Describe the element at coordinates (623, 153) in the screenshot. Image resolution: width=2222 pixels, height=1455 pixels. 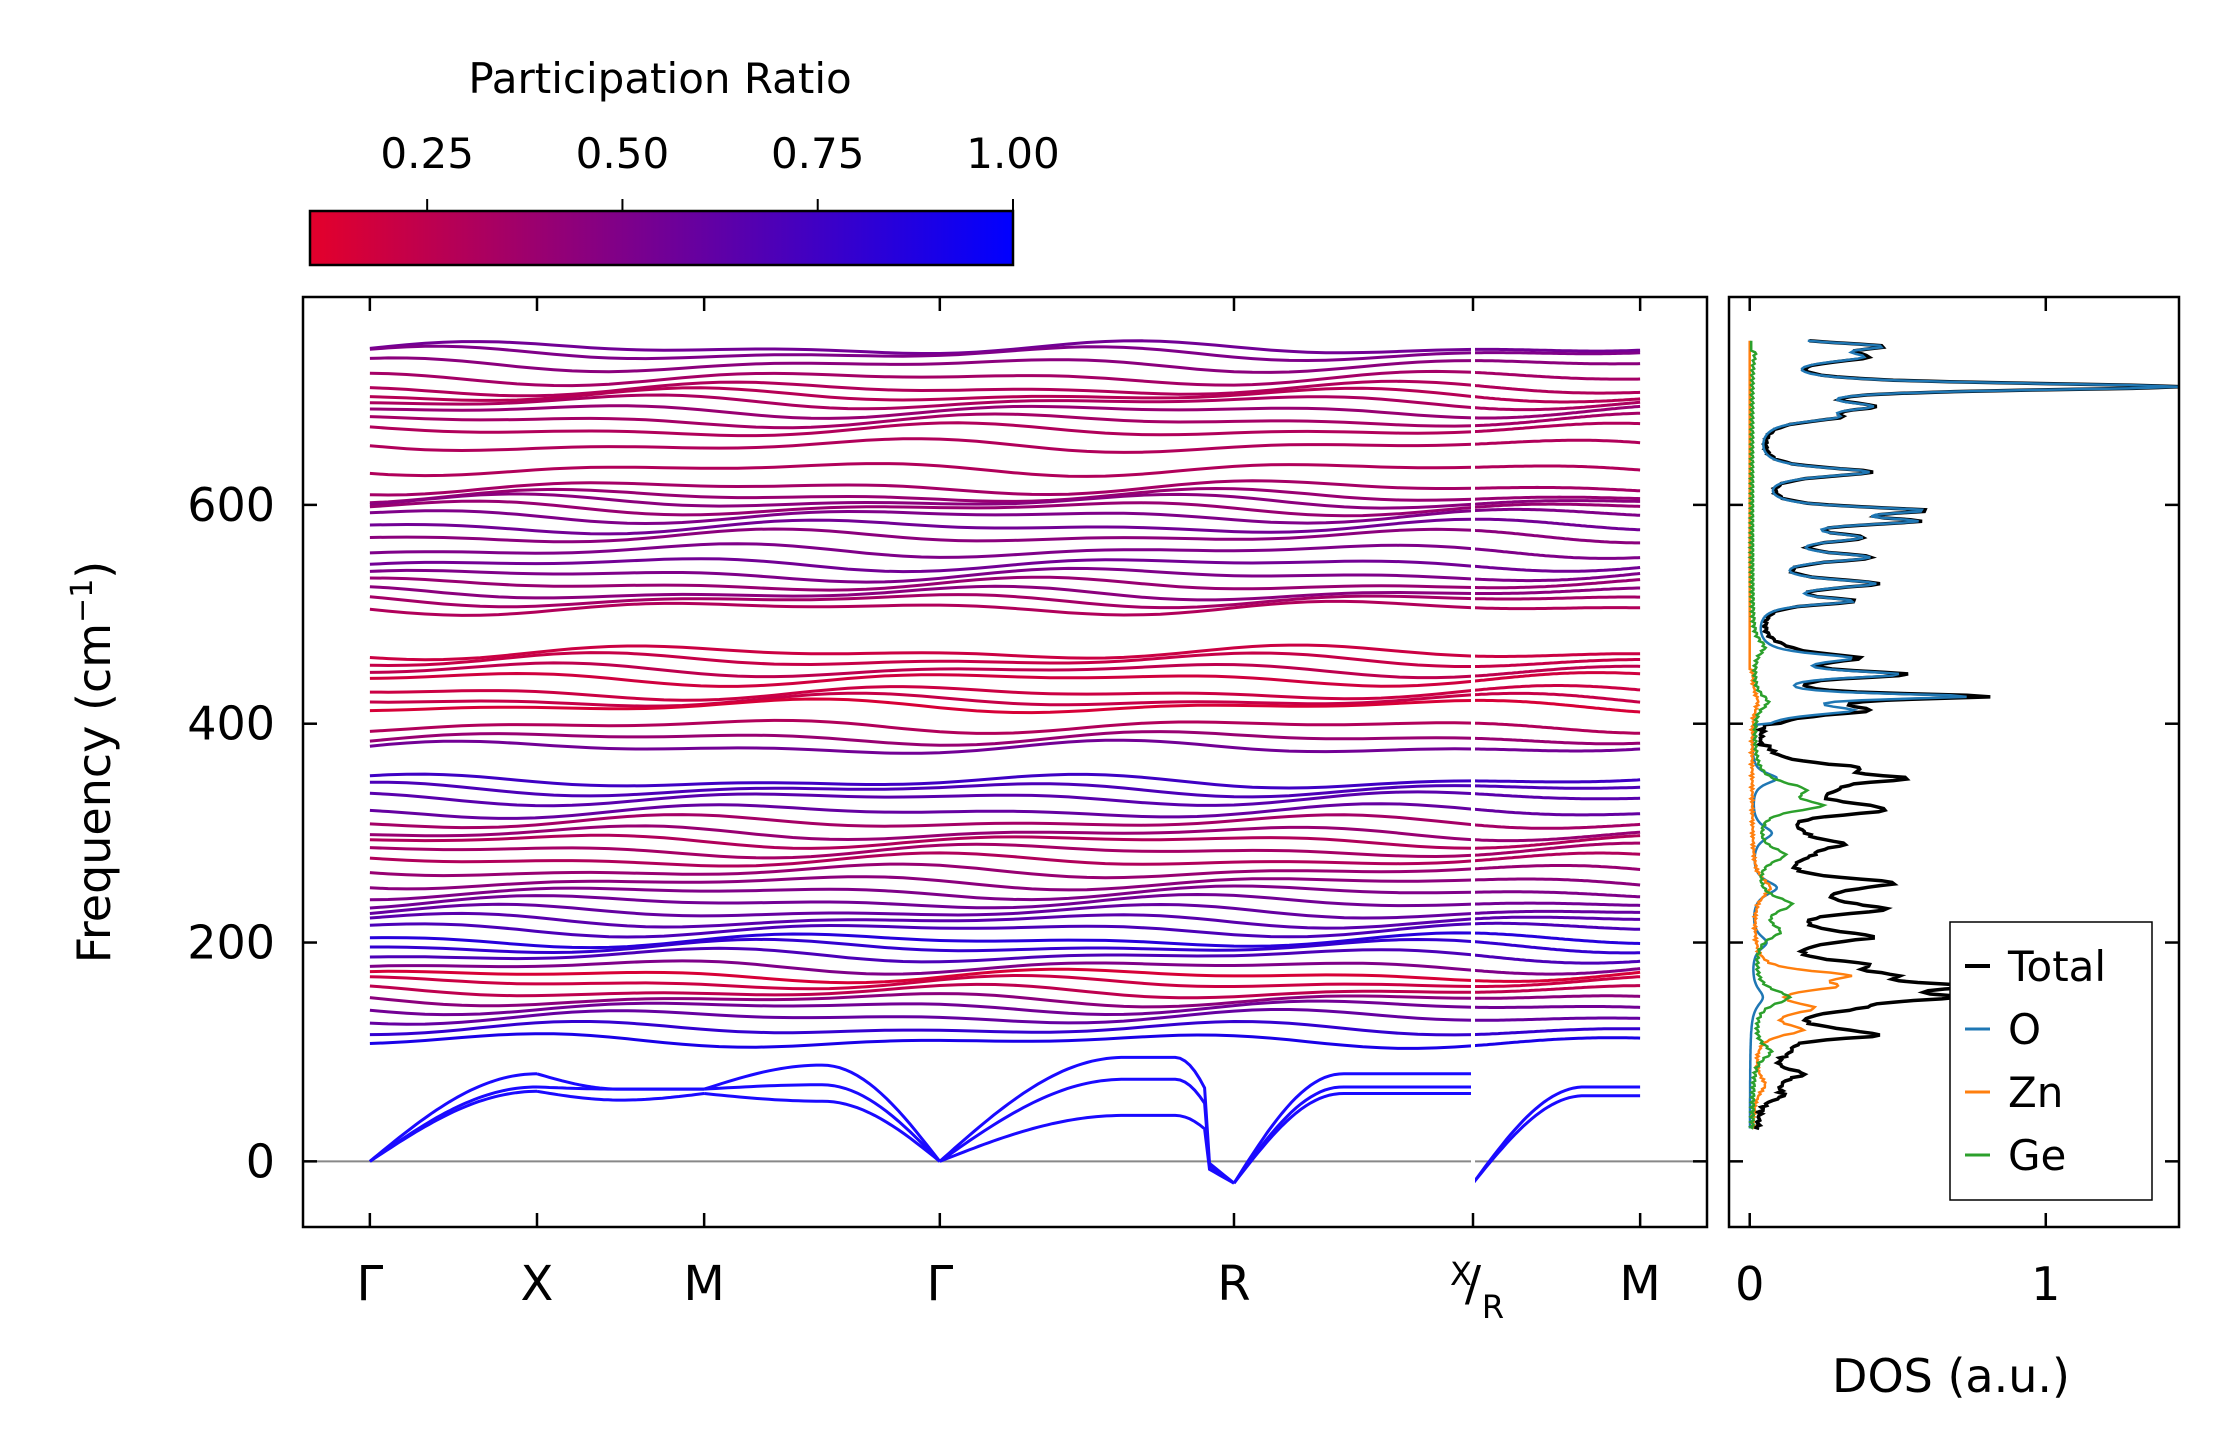
I see `colorbar-tick-label: 0.50` at that location.